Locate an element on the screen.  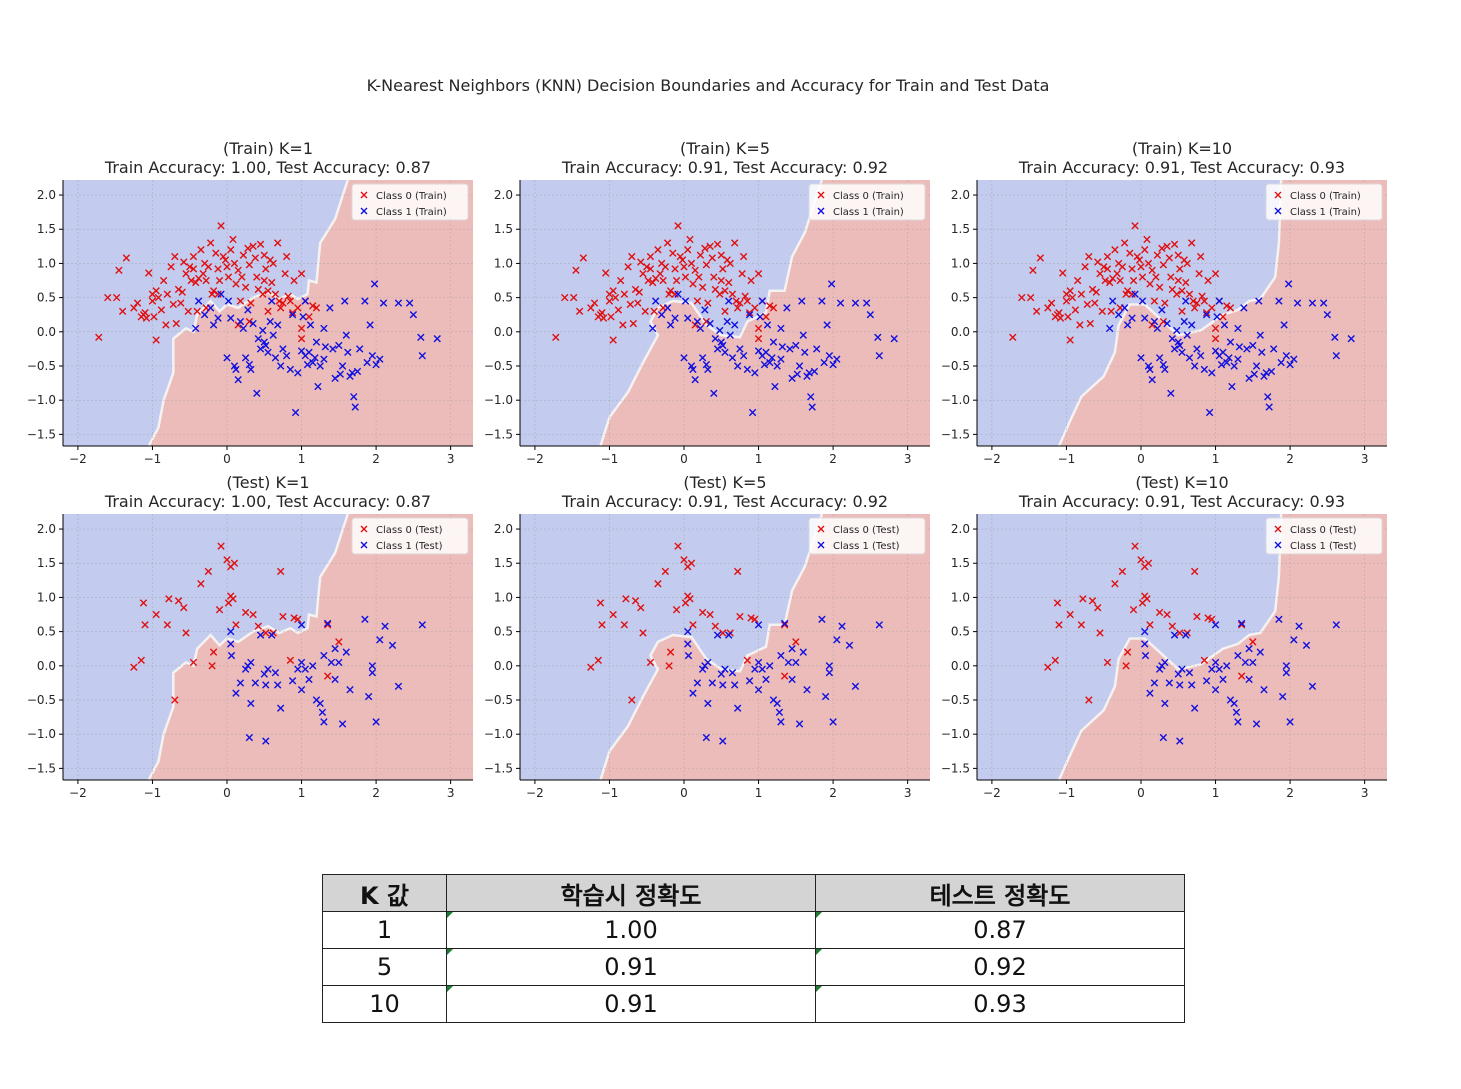
x-tick-label: 1 is located at coordinates (302, 793).